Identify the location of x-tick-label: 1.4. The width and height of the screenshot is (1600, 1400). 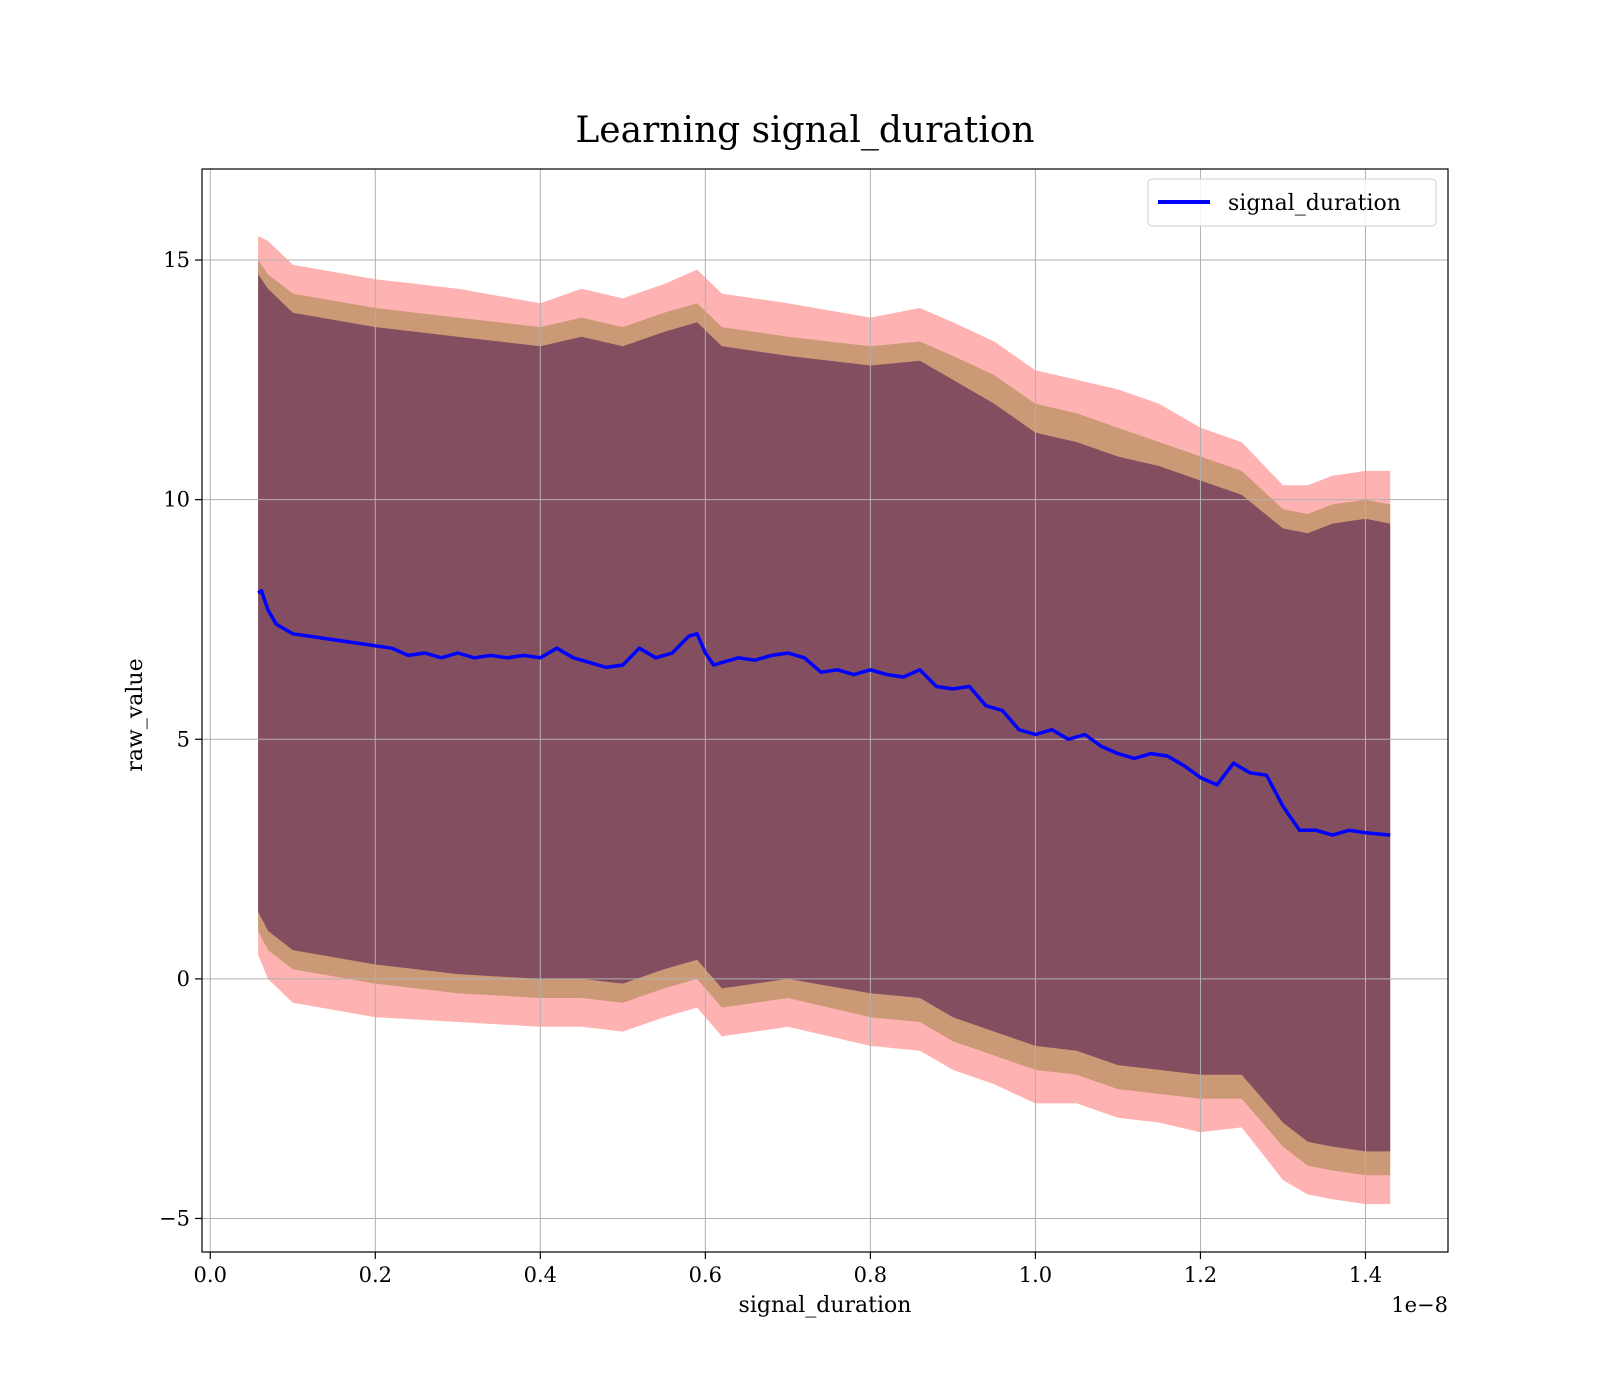
(1365, 1275).